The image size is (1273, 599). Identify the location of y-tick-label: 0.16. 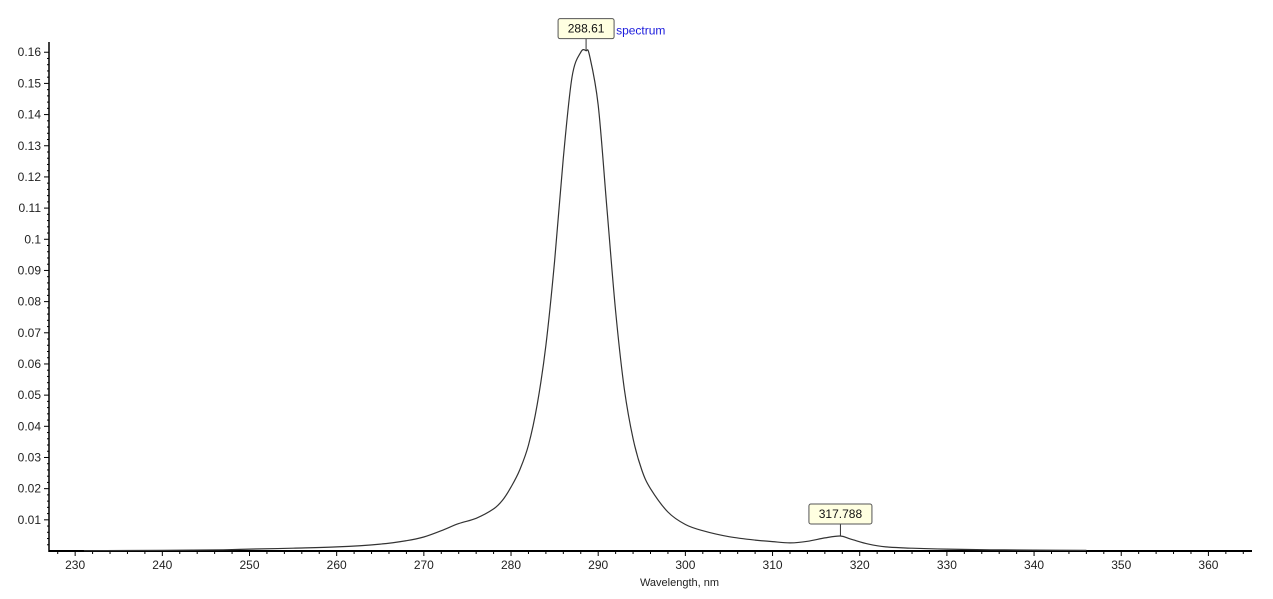
(30, 52).